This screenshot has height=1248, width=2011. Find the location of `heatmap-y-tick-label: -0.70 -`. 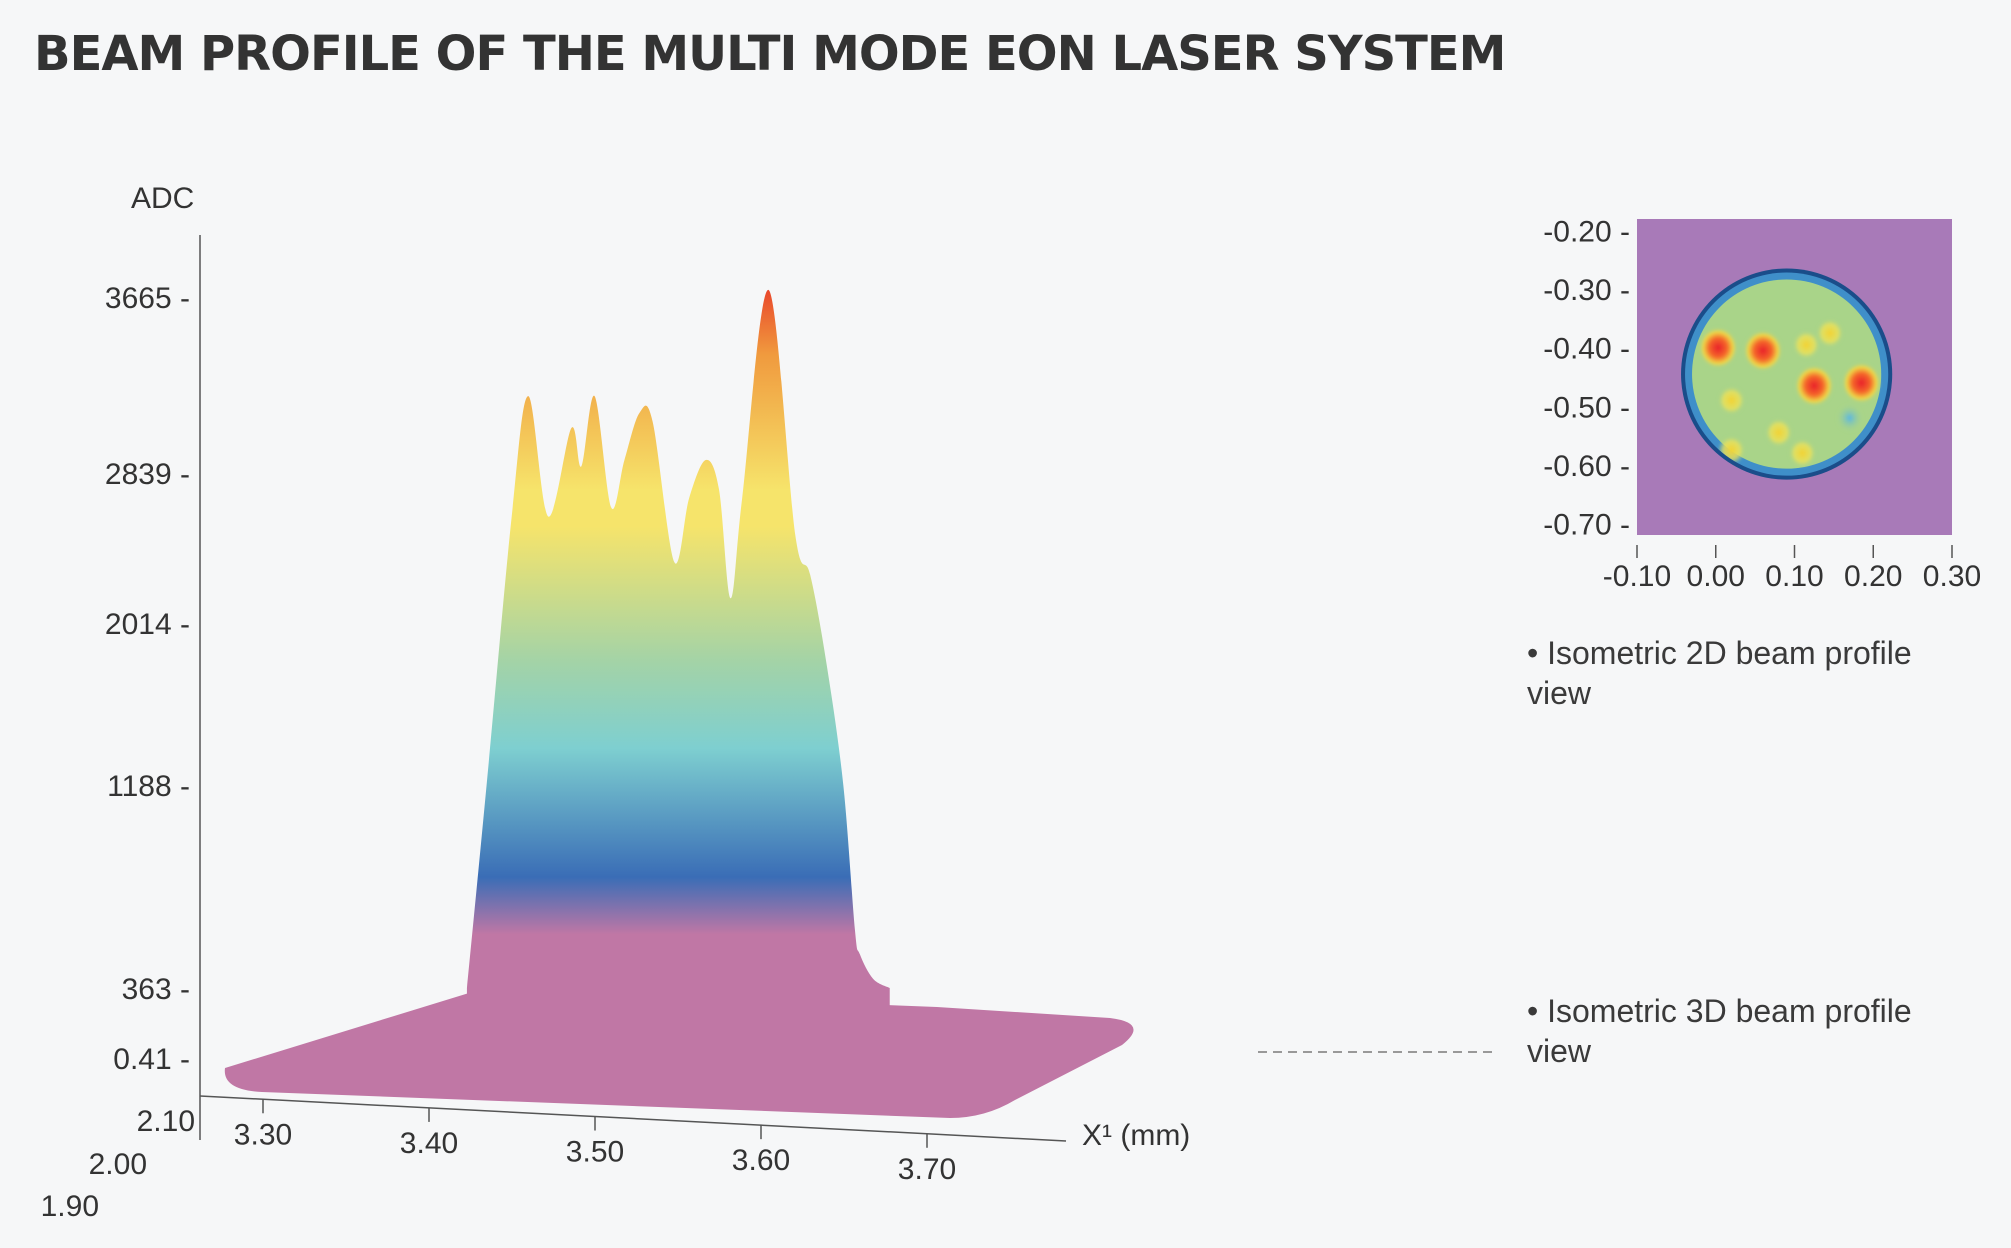

heatmap-y-tick-label: -0.70 - is located at coordinates (1586, 524).